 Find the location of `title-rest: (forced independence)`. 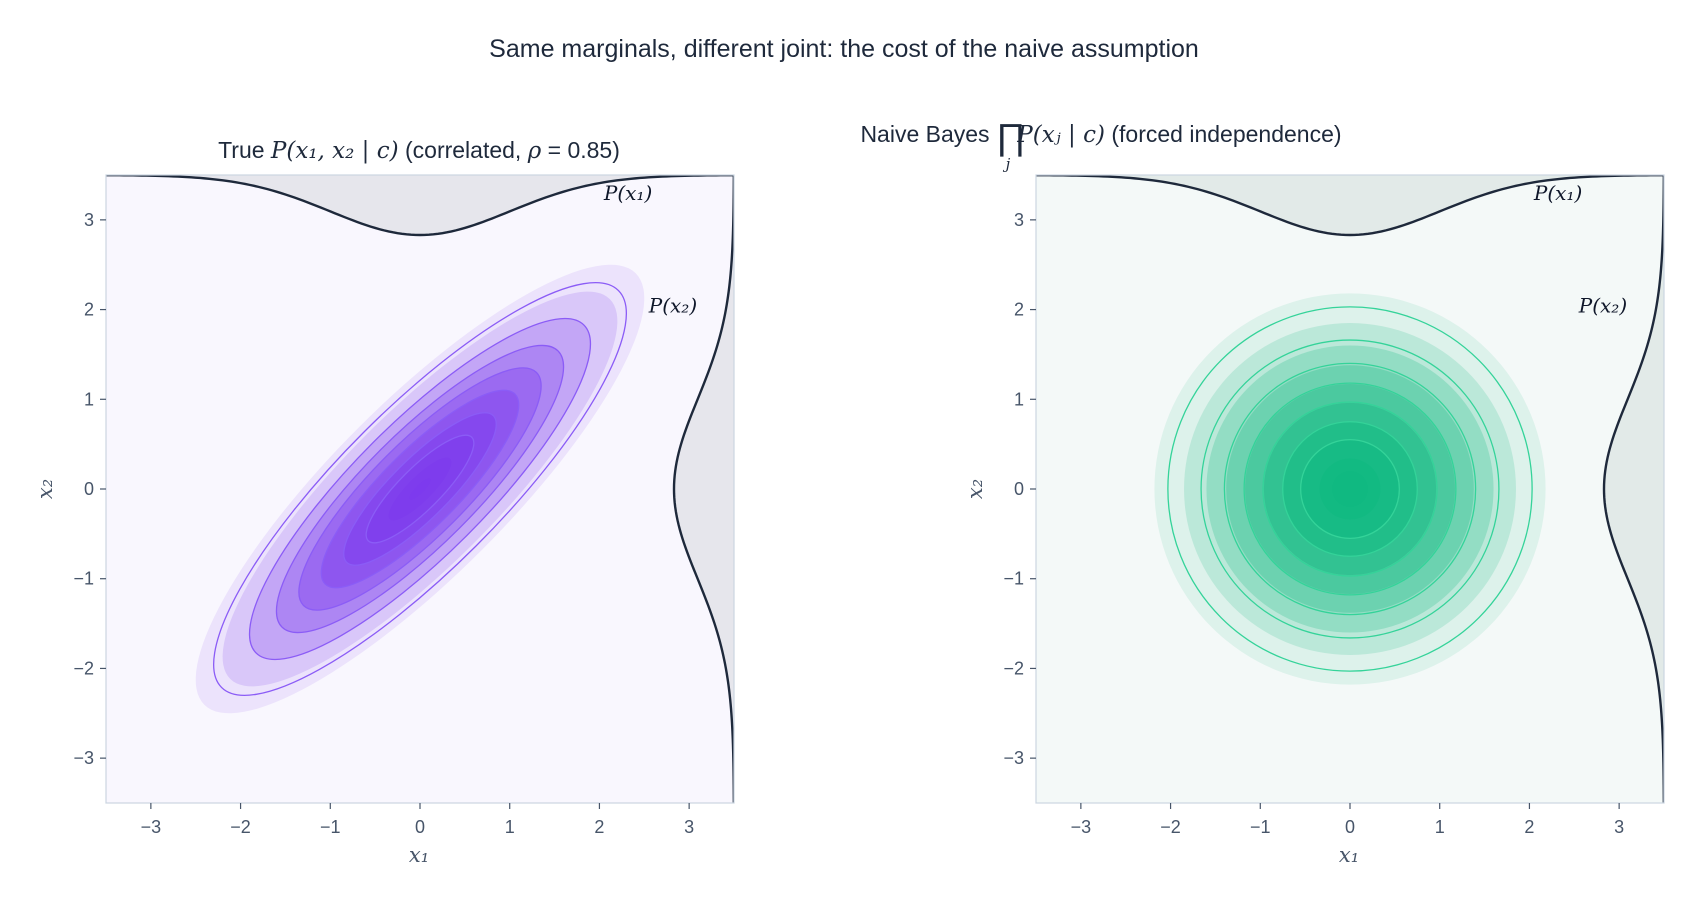

title-rest: (forced independence) is located at coordinates (1223, 134).